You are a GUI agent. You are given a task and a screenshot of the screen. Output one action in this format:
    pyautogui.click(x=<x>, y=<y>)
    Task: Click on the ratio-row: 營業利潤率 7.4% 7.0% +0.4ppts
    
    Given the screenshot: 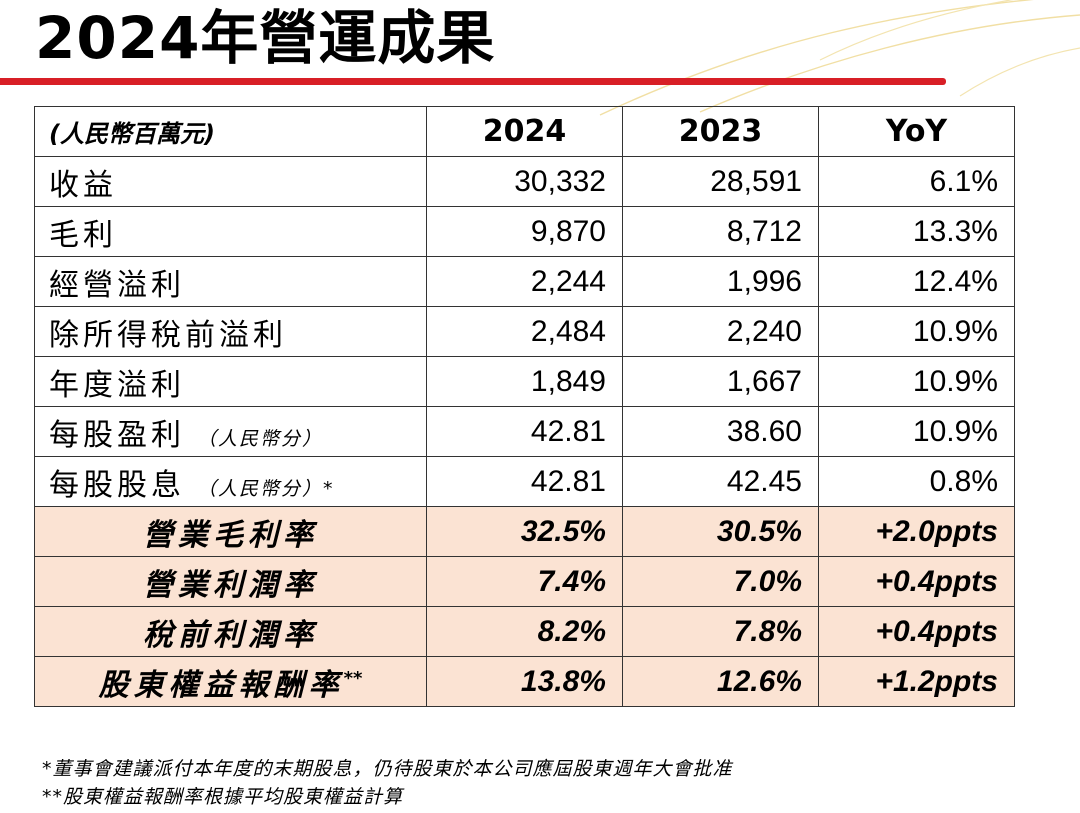 What is the action you would take?
    pyautogui.click(x=524, y=581)
    